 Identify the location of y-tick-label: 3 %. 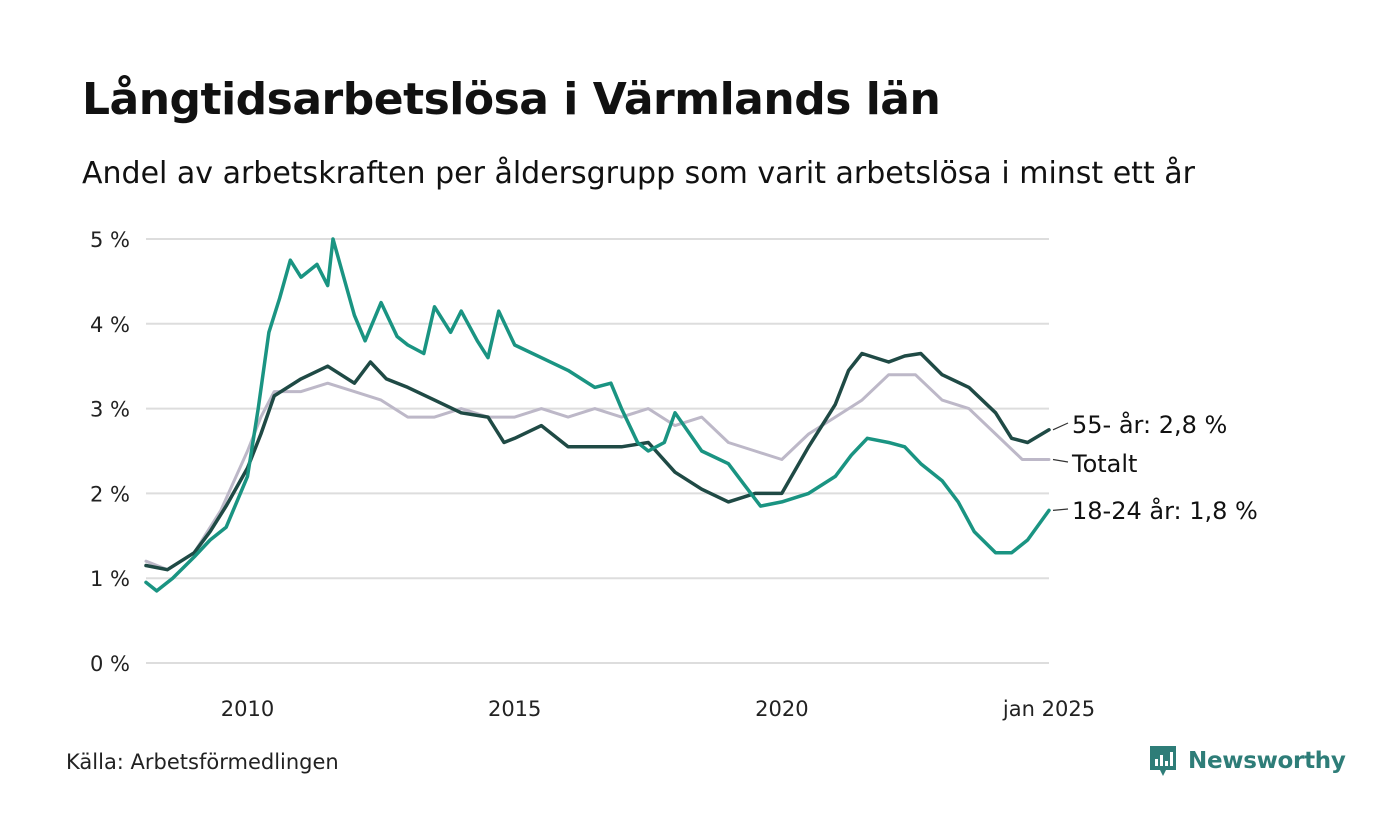
(110, 410).